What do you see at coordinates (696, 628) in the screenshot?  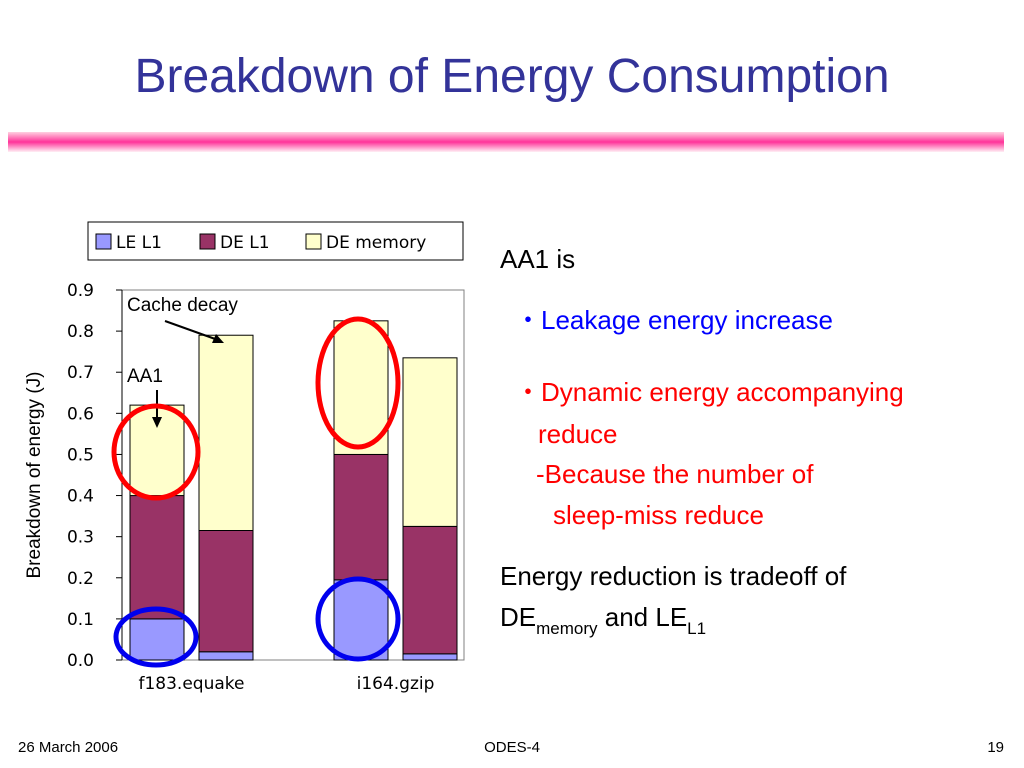 I see `subscript: L1` at bounding box center [696, 628].